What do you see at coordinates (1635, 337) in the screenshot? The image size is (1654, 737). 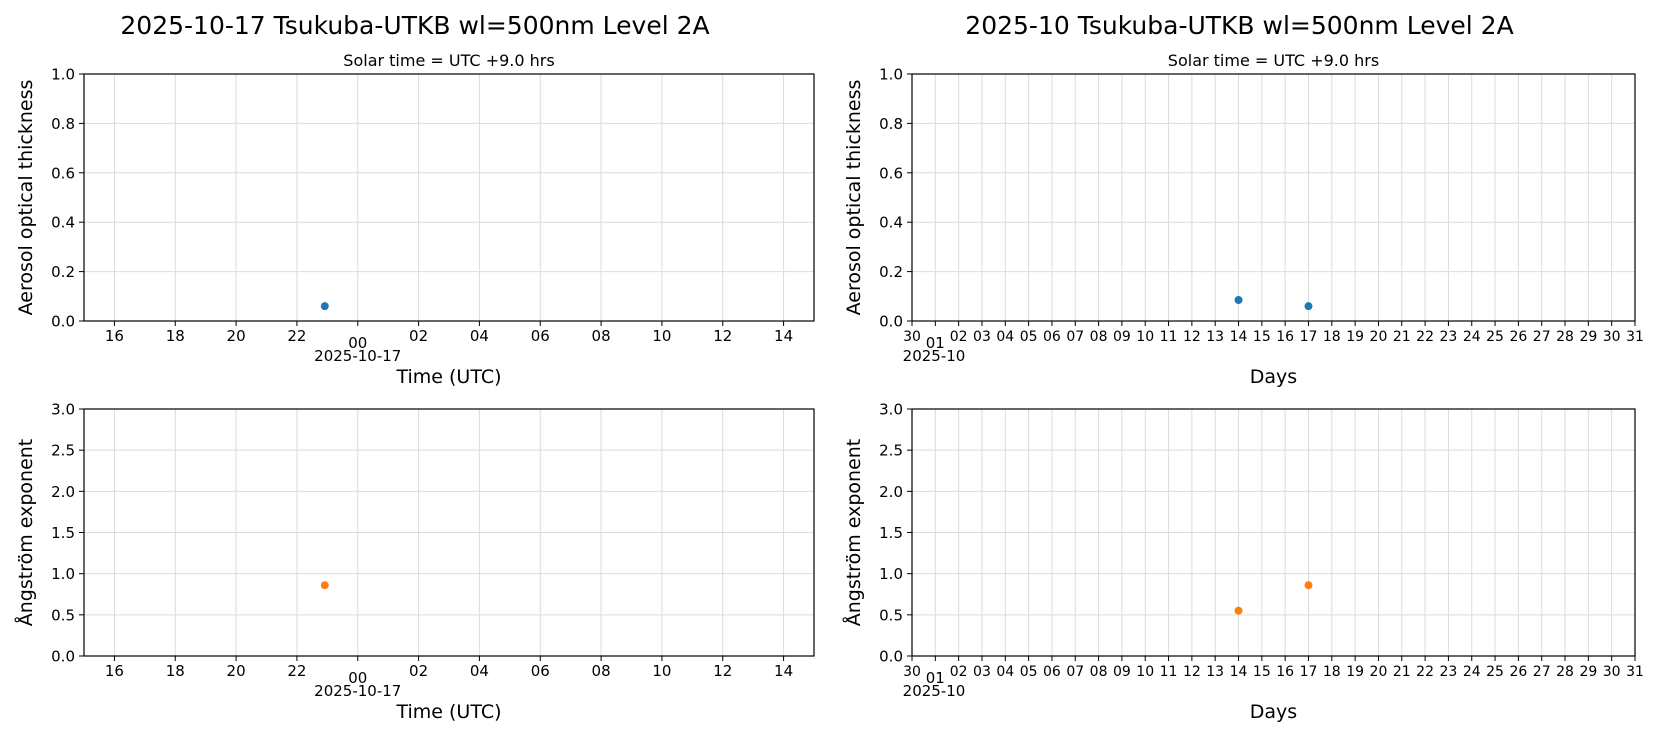 I see `x-tick-label: 31` at bounding box center [1635, 337].